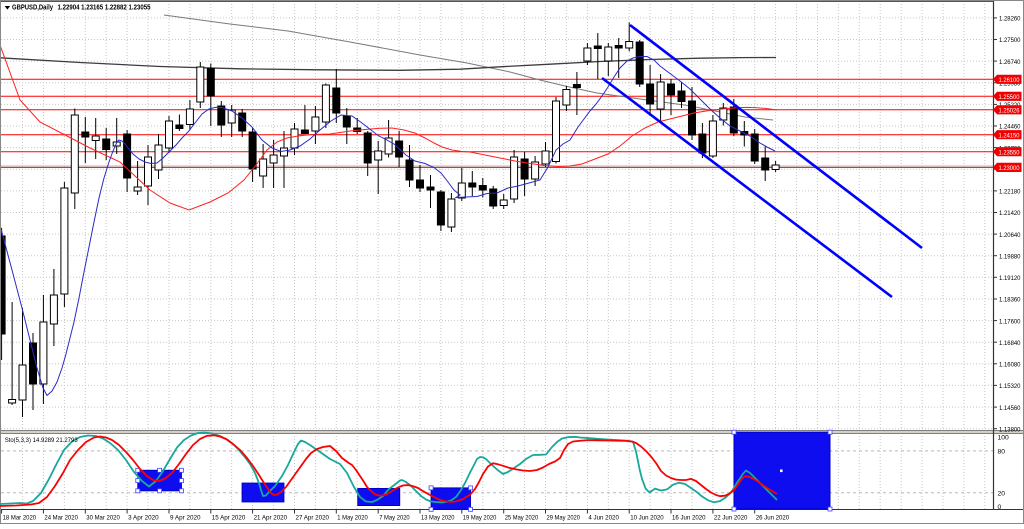 Image resolution: width=1024 pixels, height=529 pixels. Describe the element at coordinates (1010, 343) in the screenshot. I see `svg-text: 1.16840` at that location.